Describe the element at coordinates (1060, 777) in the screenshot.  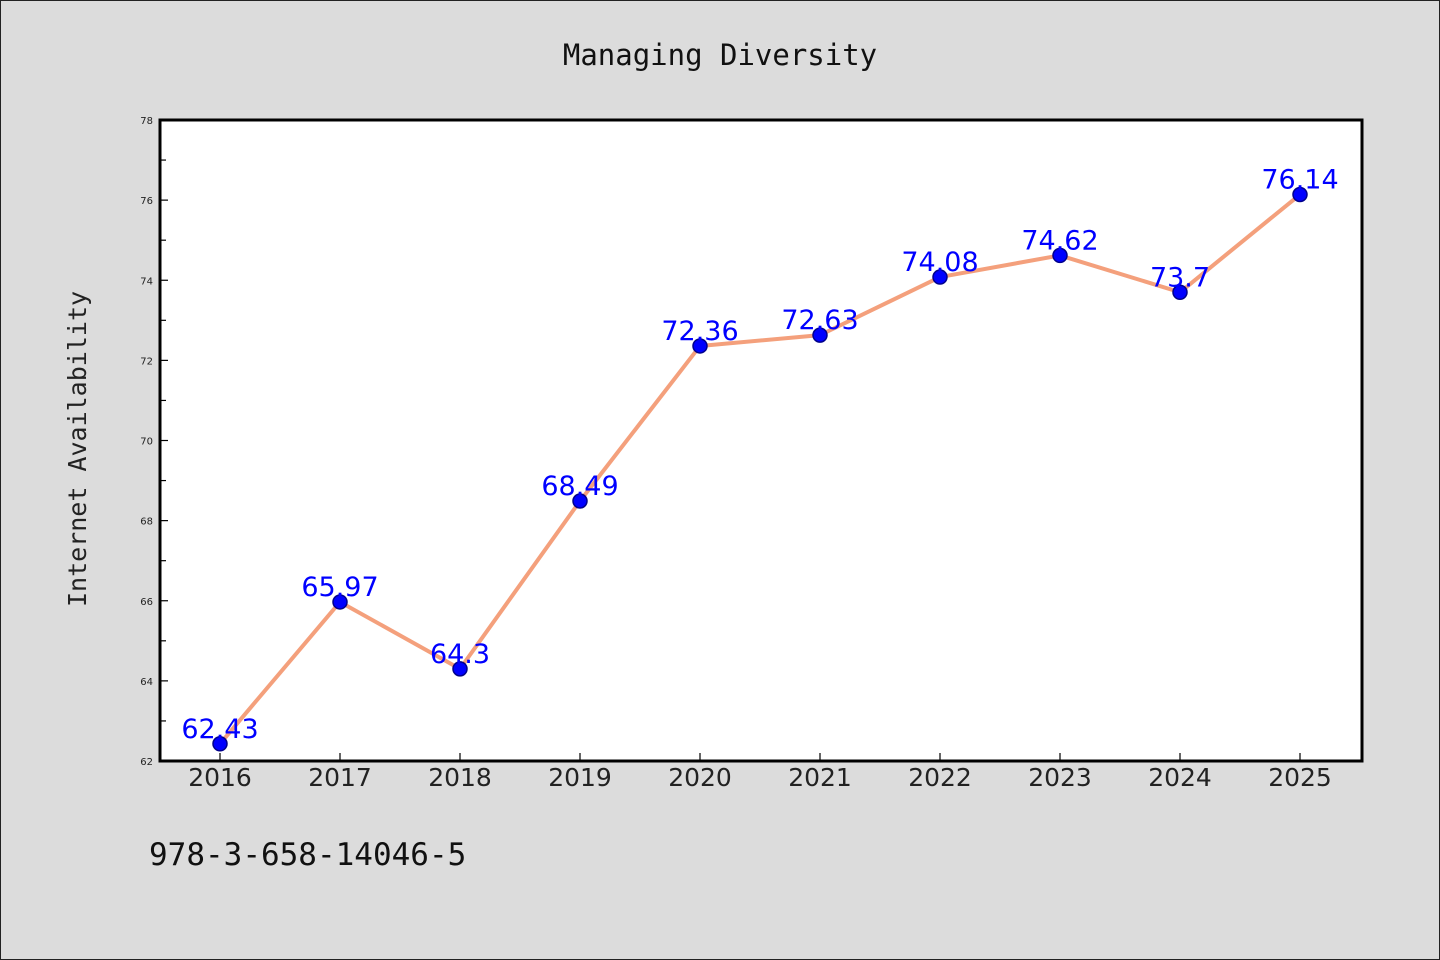
I see `x-tick-label: 2023` at that location.